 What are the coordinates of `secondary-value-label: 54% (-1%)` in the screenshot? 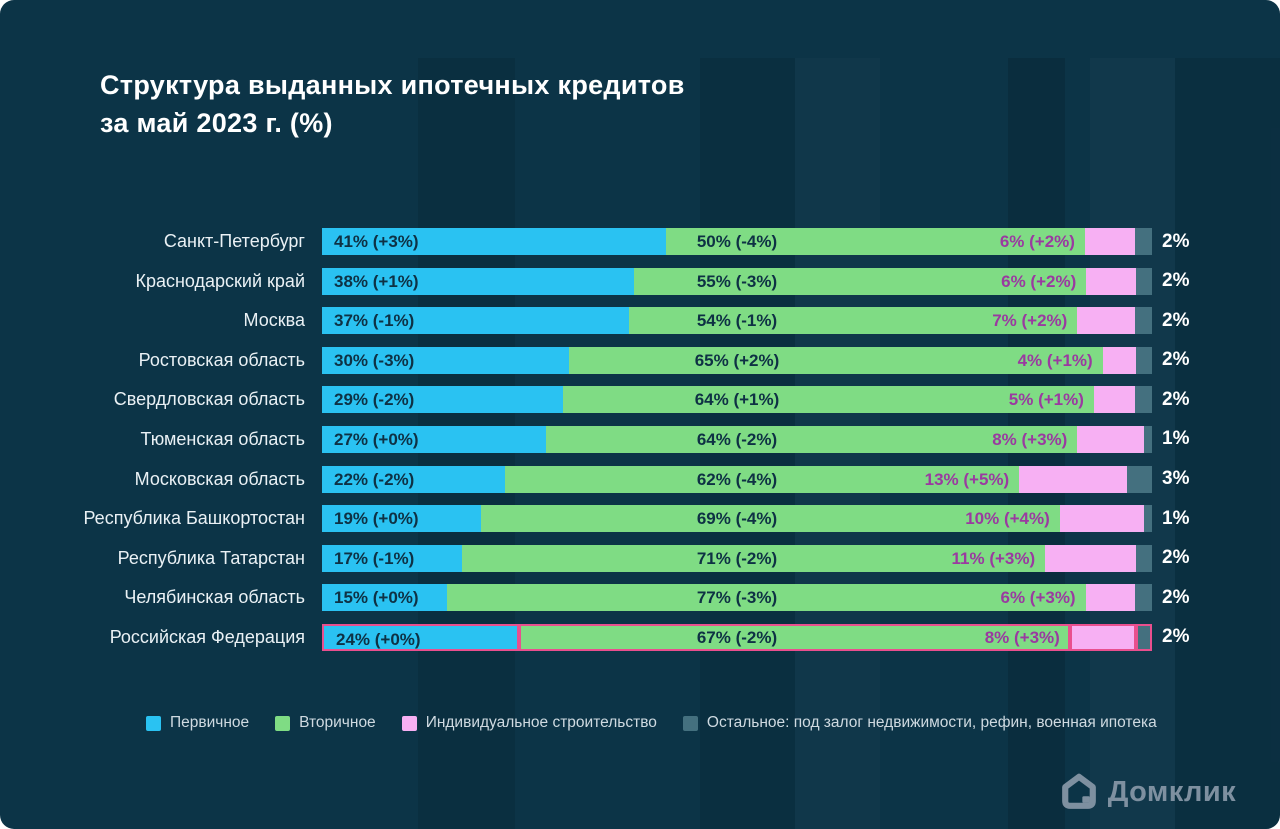 It's located at (737, 321).